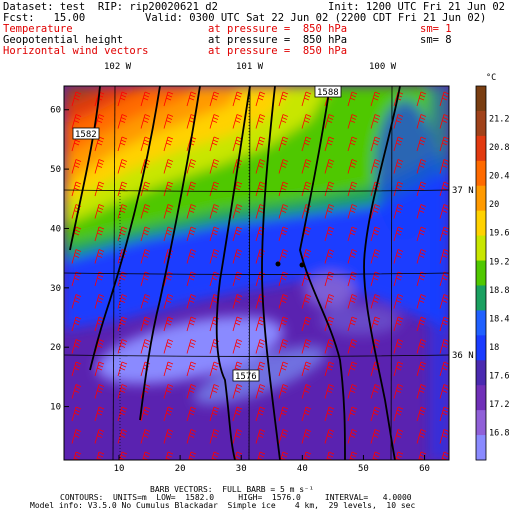  I want to click on fcst-line: Fcst: 15.00, so click(44, 18).